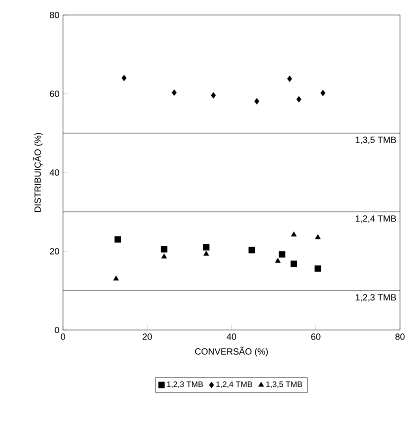  What do you see at coordinates (315, 337) in the screenshot?
I see `x-tick-label: 60` at bounding box center [315, 337].